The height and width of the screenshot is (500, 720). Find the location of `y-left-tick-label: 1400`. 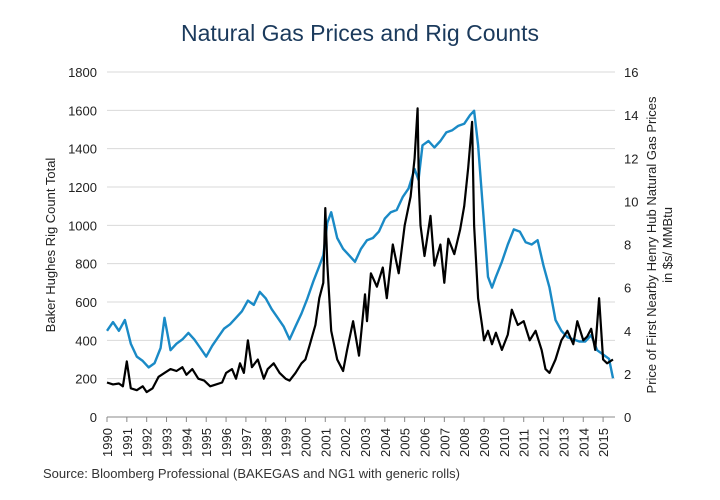

y-left-tick-label: 1400 is located at coordinates (82, 149).